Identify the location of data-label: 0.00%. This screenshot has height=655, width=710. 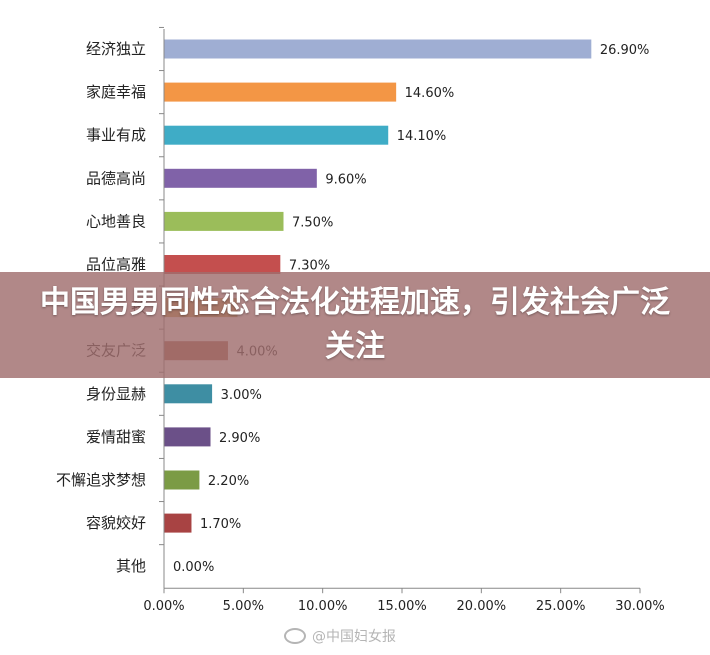
(193, 567).